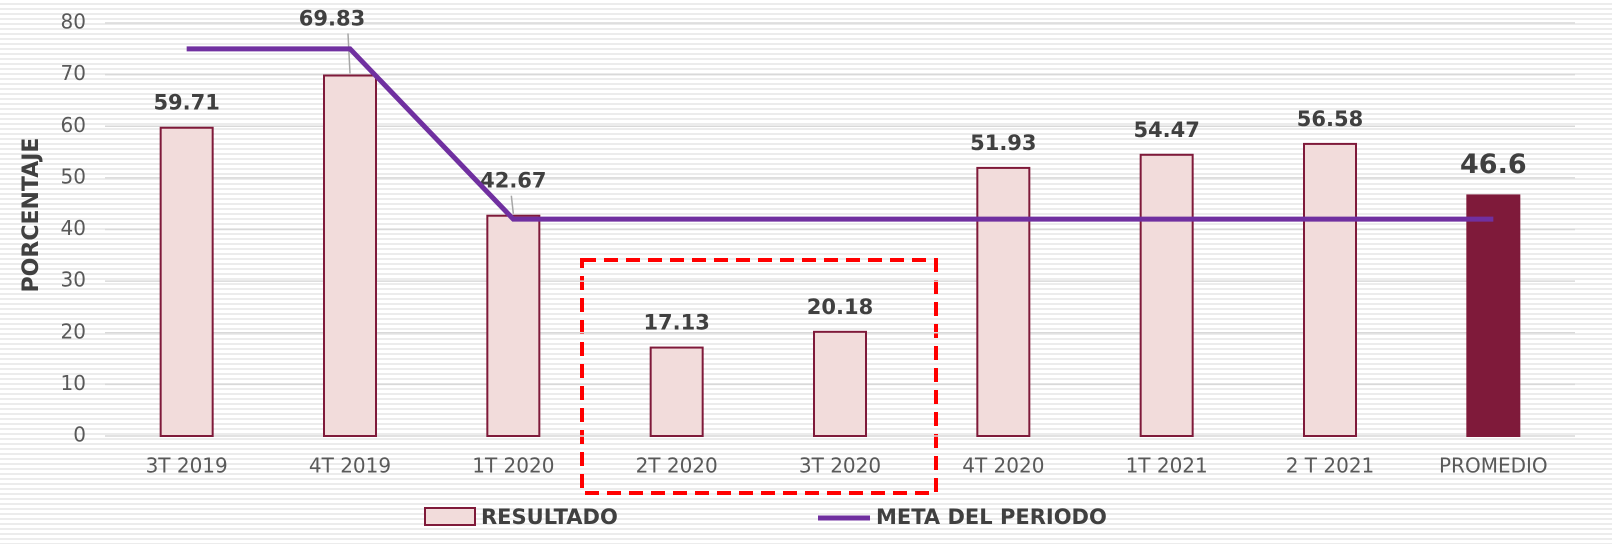 The height and width of the screenshot is (544, 1612). What do you see at coordinates (840, 307) in the screenshot?
I see `data-label: 20.18` at bounding box center [840, 307].